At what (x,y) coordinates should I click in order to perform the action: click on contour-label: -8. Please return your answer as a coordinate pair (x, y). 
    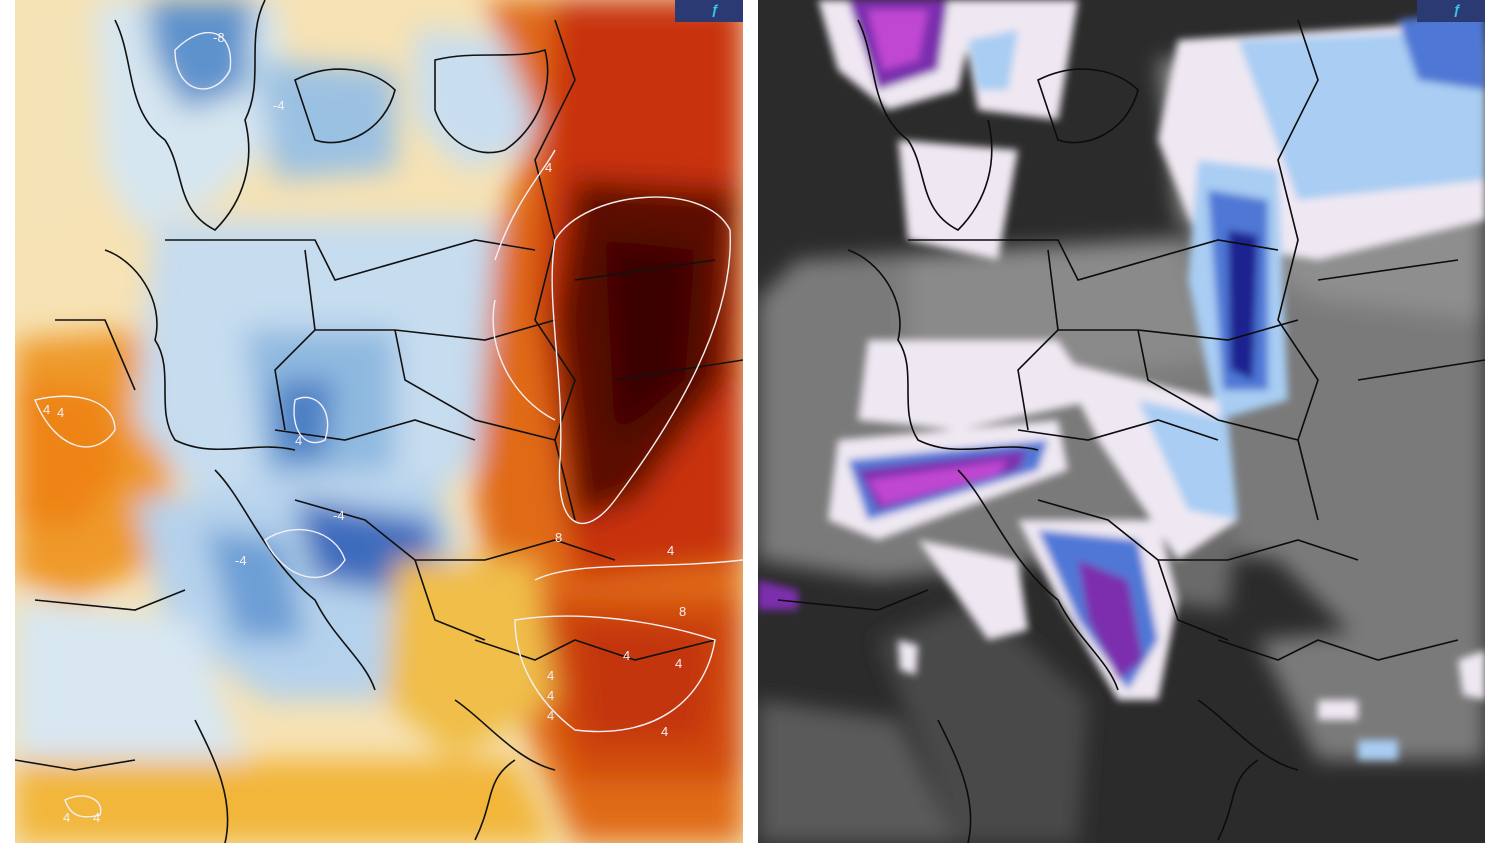
    Looking at the image, I should click on (219, 37).